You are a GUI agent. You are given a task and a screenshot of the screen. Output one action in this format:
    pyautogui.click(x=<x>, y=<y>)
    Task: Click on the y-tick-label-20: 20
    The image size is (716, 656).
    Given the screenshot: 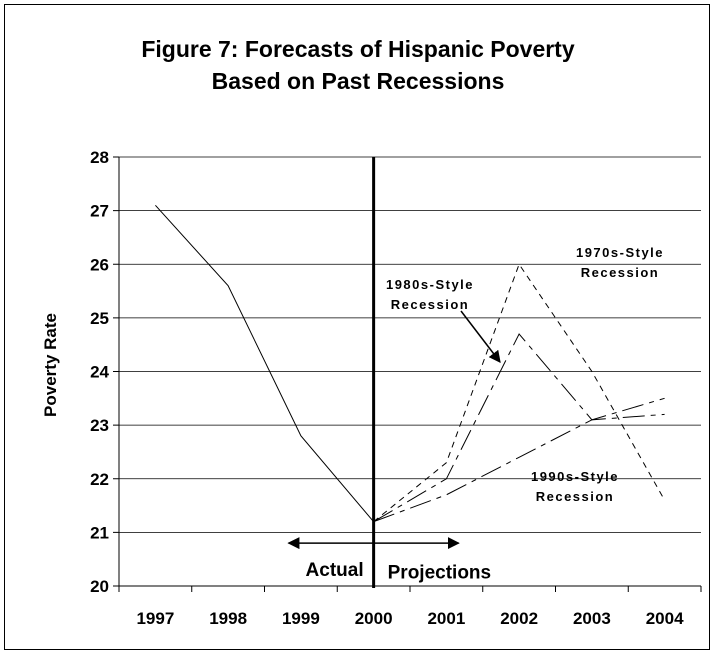 What is the action you would take?
    pyautogui.click(x=99, y=586)
    